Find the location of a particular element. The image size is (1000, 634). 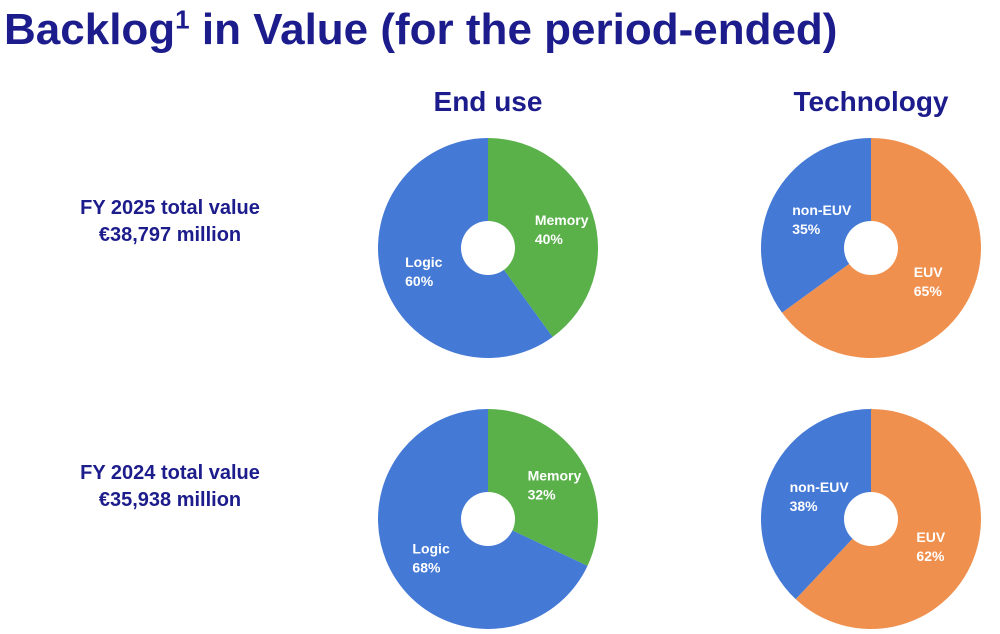

page-title: Backlog1 in Value (for the period-ended) is located at coordinates (421, 29).